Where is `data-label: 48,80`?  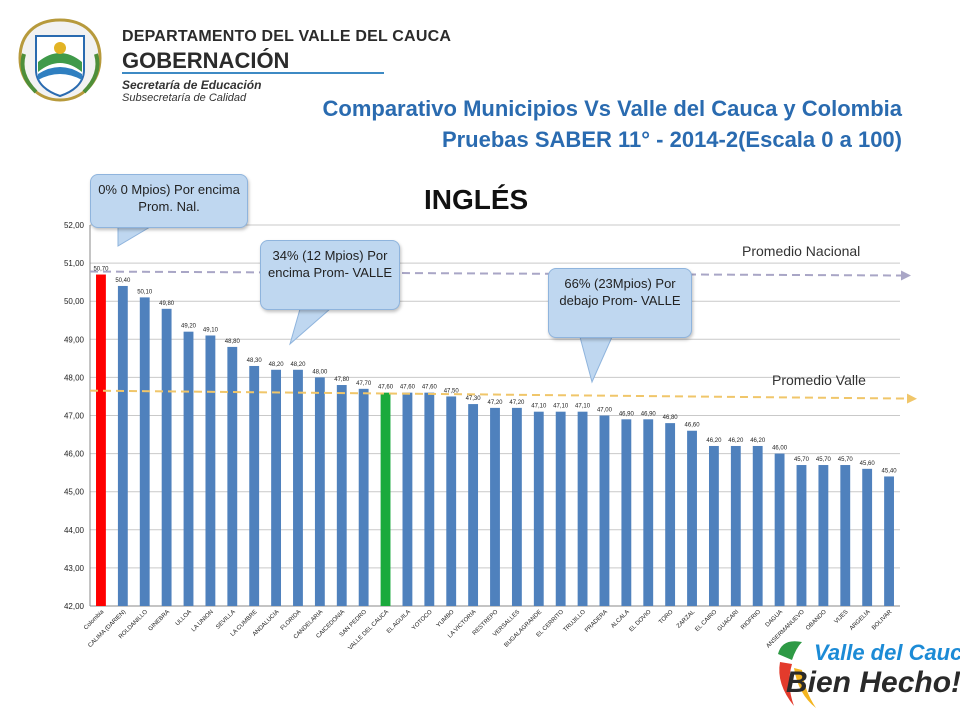 data-label: 48,80 is located at coordinates (233, 342).